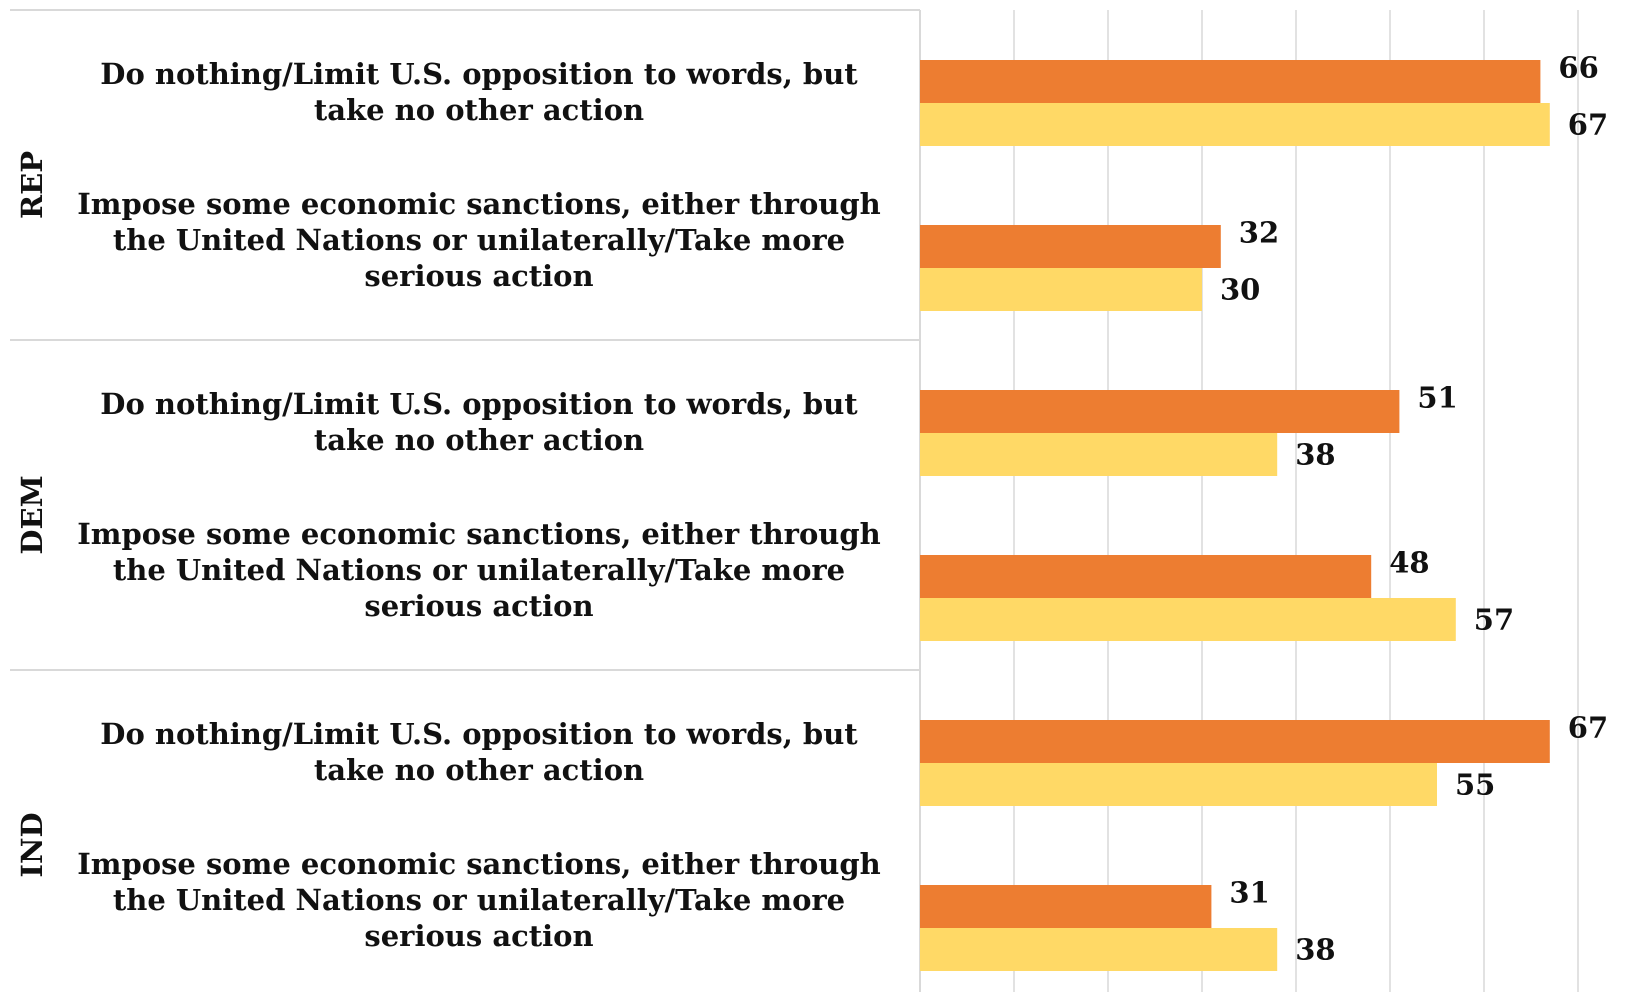  I want to click on group-label-dem: DEM, so click(32, 515).